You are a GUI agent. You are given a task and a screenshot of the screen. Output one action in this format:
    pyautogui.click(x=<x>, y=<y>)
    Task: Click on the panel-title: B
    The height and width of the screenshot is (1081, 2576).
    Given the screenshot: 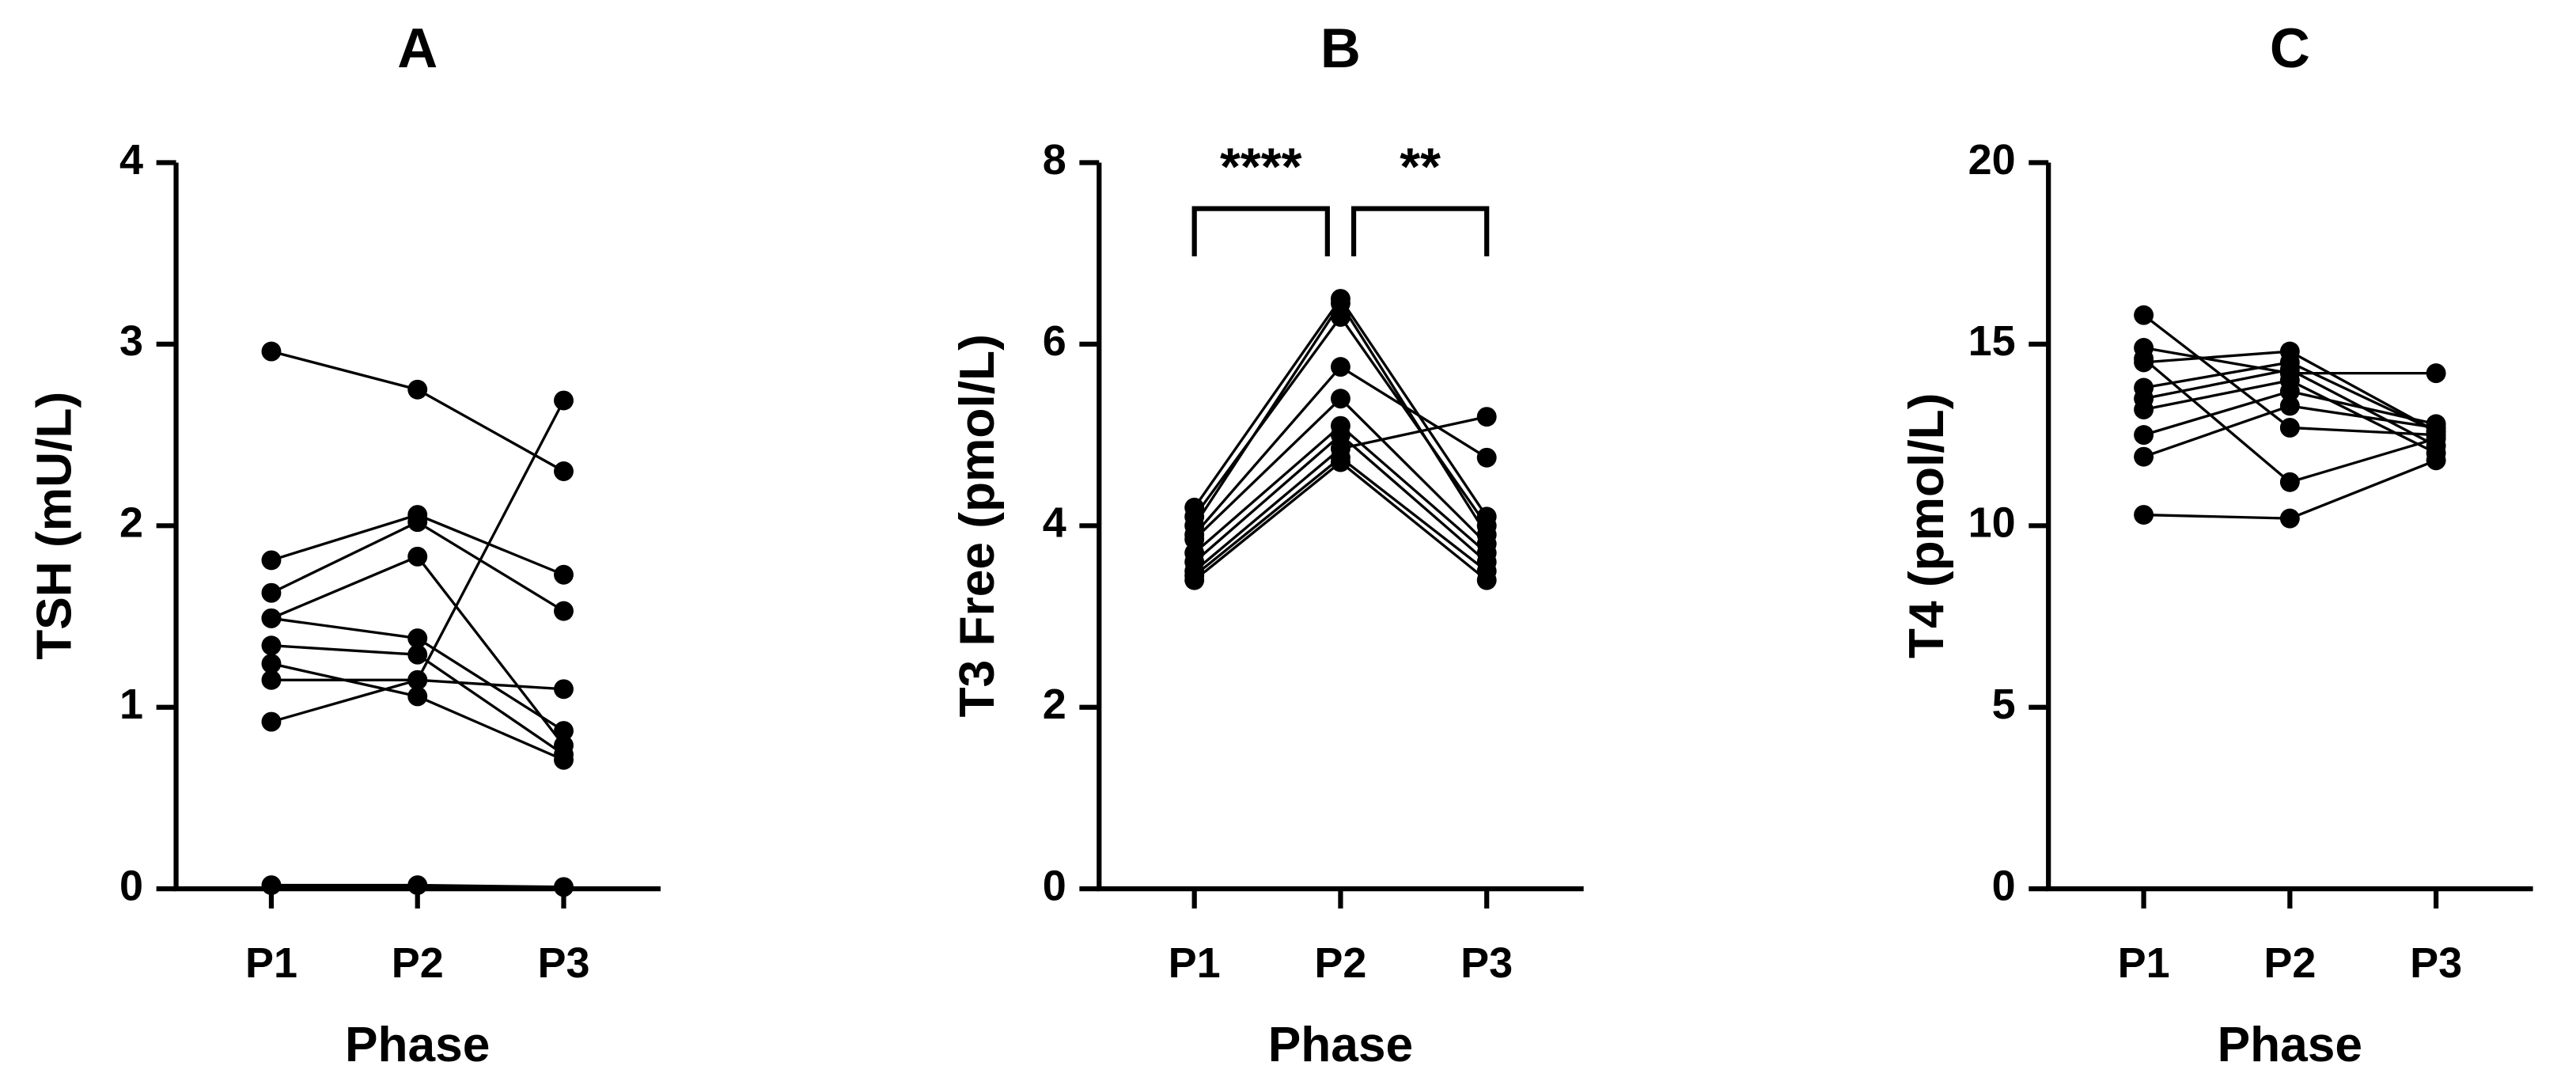 What is the action you would take?
    pyautogui.click(x=1340, y=48)
    